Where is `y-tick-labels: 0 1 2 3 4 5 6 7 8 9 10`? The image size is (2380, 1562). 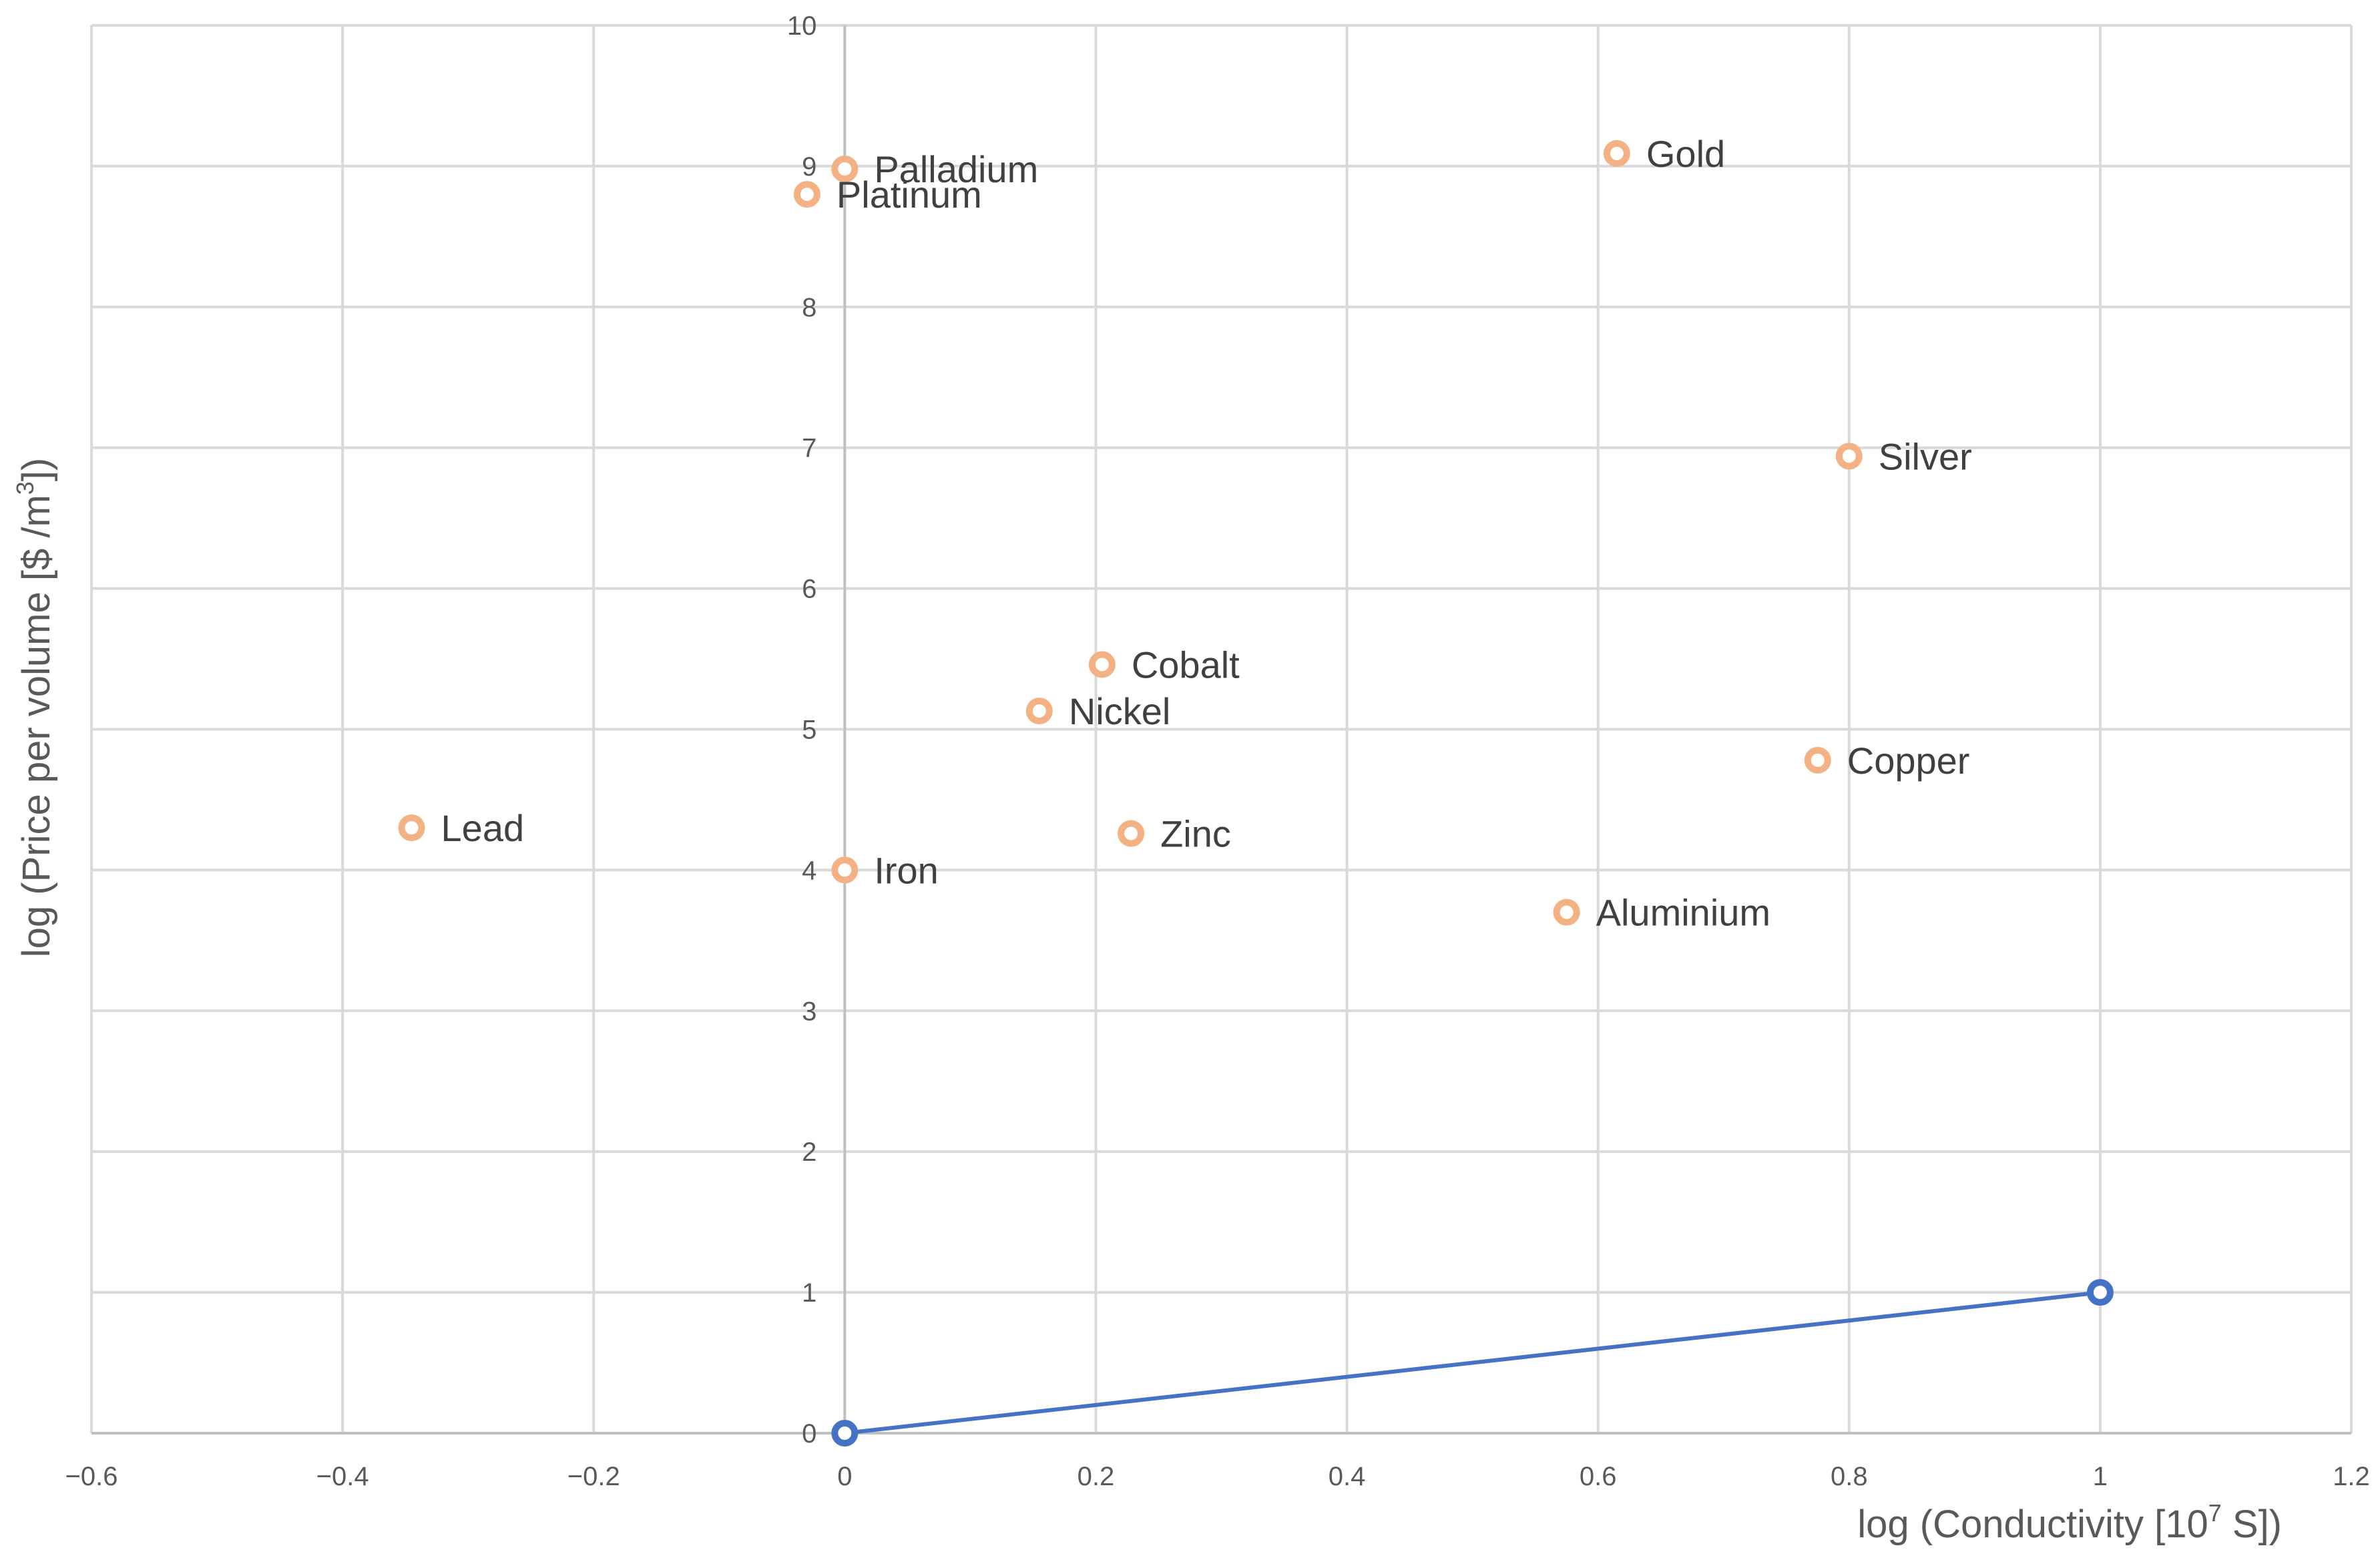 y-tick-labels: 0 1 2 3 4 5 6 7 8 9 10 is located at coordinates (802, 730).